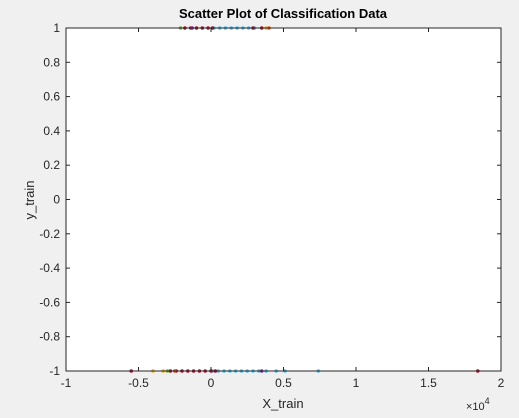 The width and height of the screenshot is (519, 418). What do you see at coordinates (283, 383) in the screenshot?
I see `x-tick-label: 0.5` at bounding box center [283, 383].